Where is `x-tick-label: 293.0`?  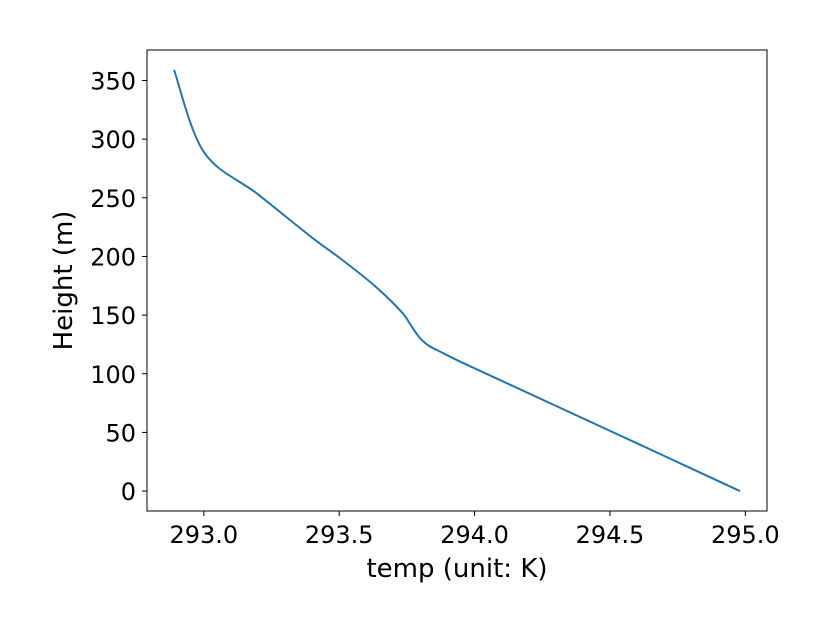
x-tick-label: 293.0 is located at coordinates (203, 535).